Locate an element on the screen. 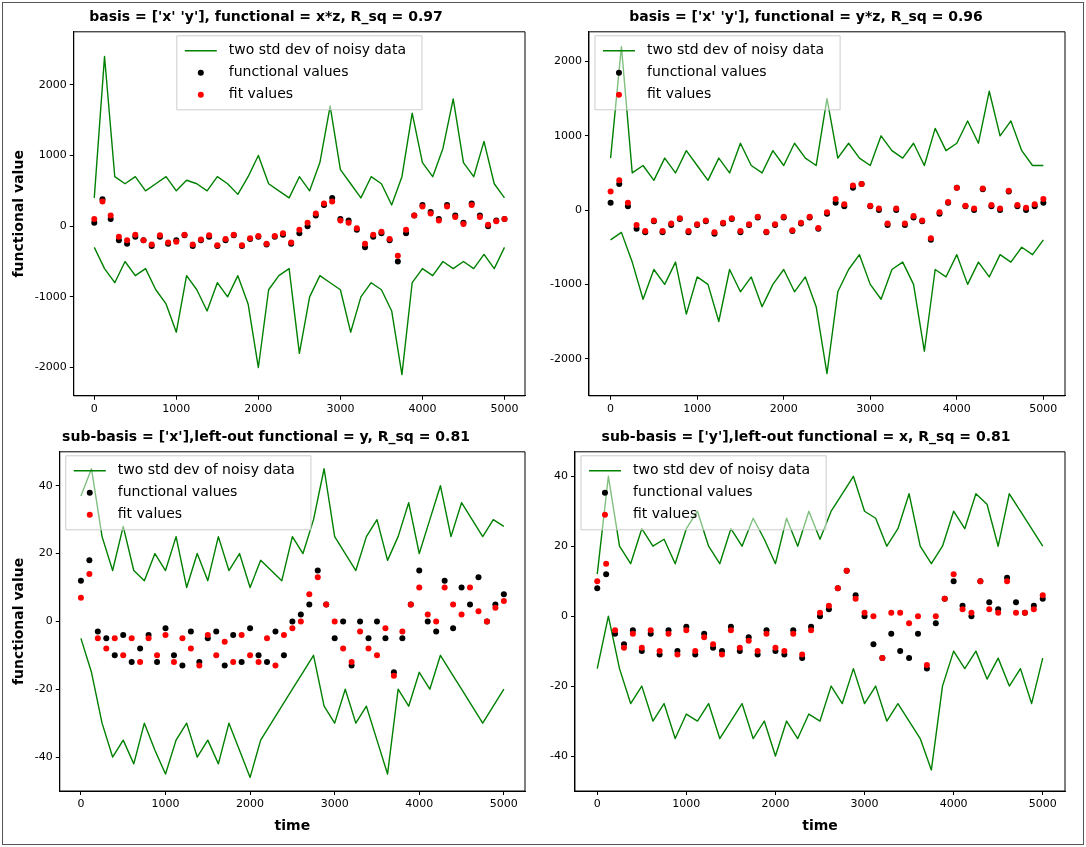 The image size is (1086, 847). chart-title: sub-basis = ['x'],left-out functional = y, R_sq = 0.81 is located at coordinates (266, 437).